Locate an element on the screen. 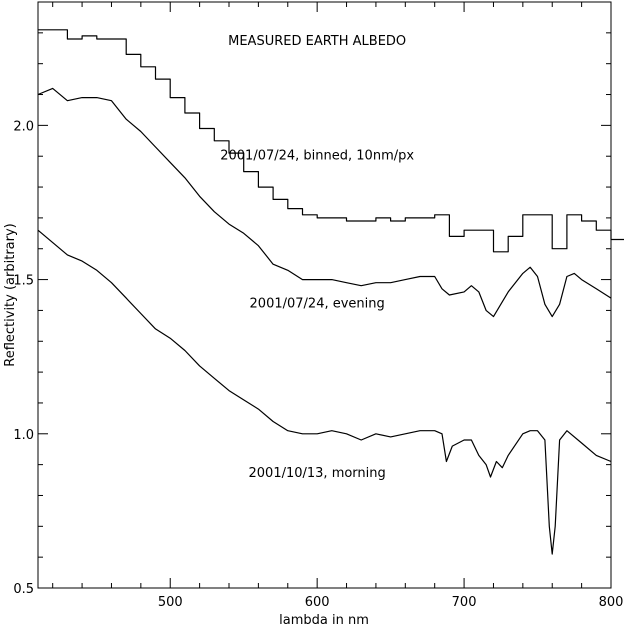  y-tick-label: 1.5 is located at coordinates (23, 281).